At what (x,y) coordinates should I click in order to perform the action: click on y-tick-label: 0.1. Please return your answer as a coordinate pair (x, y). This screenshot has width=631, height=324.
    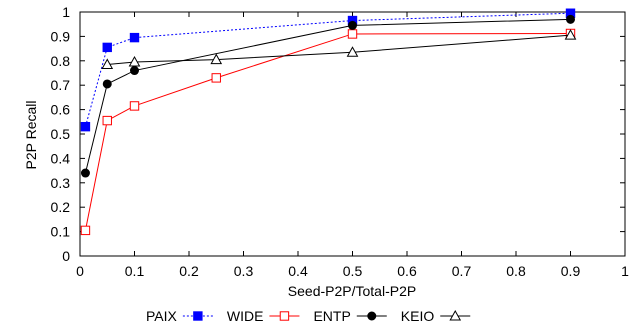
    Looking at the image, I should click on (61, 232).